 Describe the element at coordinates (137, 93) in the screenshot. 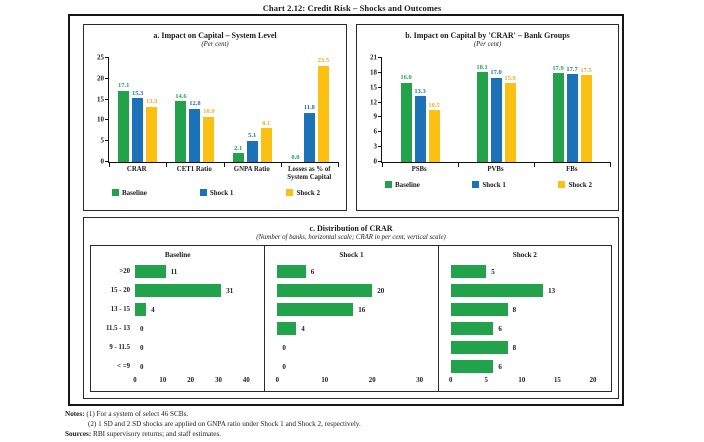

I see `bar-value-label: 15.3` at that location.